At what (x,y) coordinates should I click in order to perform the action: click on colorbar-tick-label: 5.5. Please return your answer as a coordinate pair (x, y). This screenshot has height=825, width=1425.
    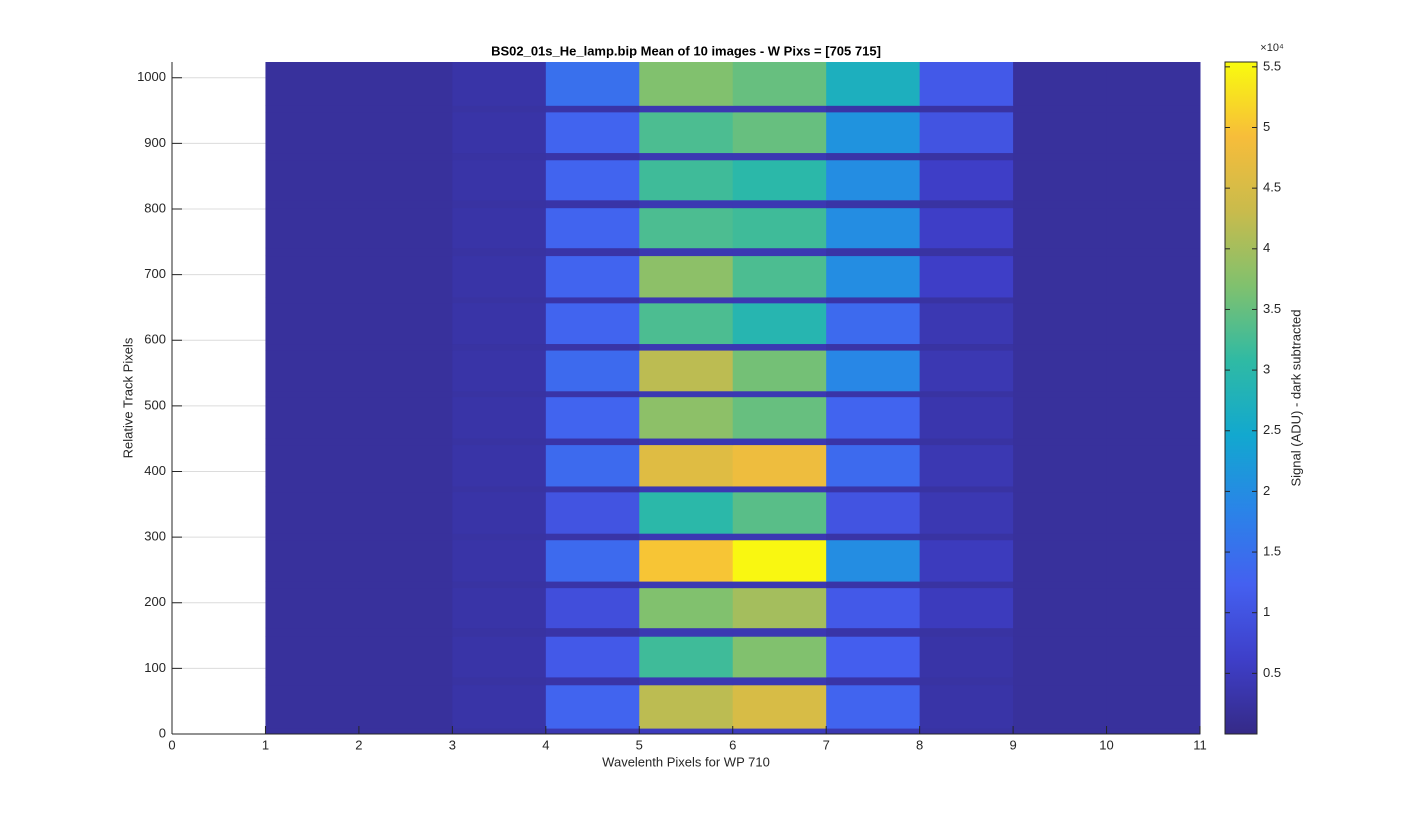
    Looking at the image, I should click on (1272, 65).